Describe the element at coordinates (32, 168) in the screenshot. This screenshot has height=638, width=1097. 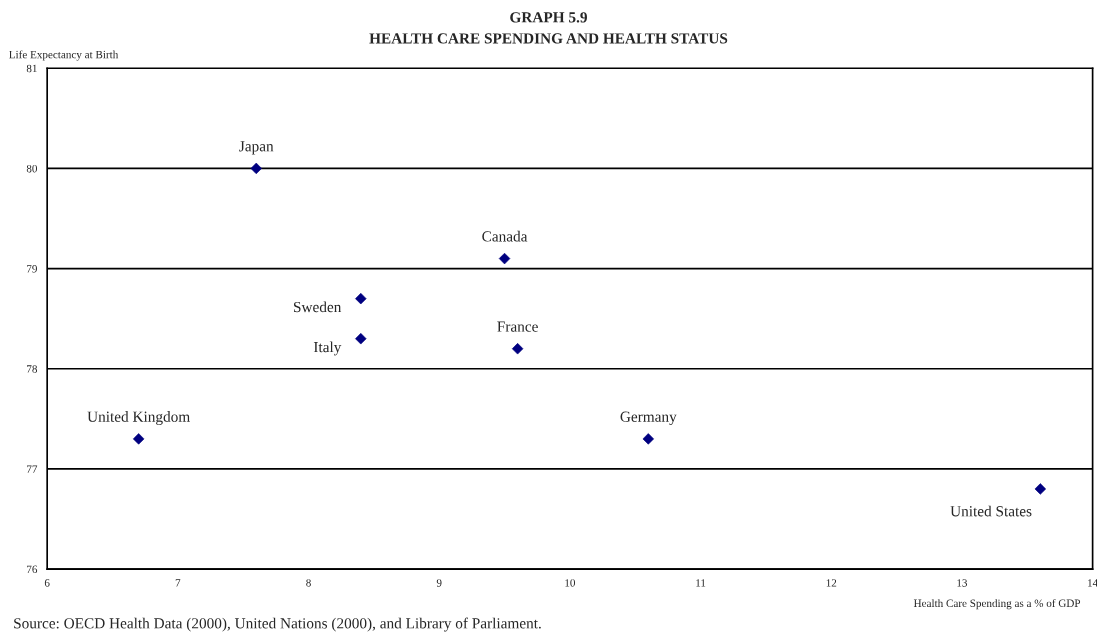
I see `y-tick-label: 80` at that location.